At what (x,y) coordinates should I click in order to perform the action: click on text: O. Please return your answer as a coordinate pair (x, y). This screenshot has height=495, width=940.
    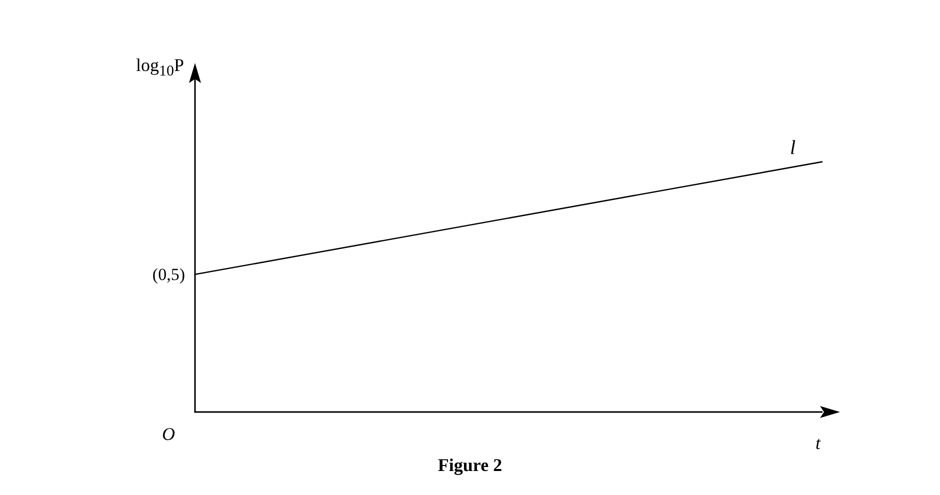
    Looking at the image, I should click on (168, 434).